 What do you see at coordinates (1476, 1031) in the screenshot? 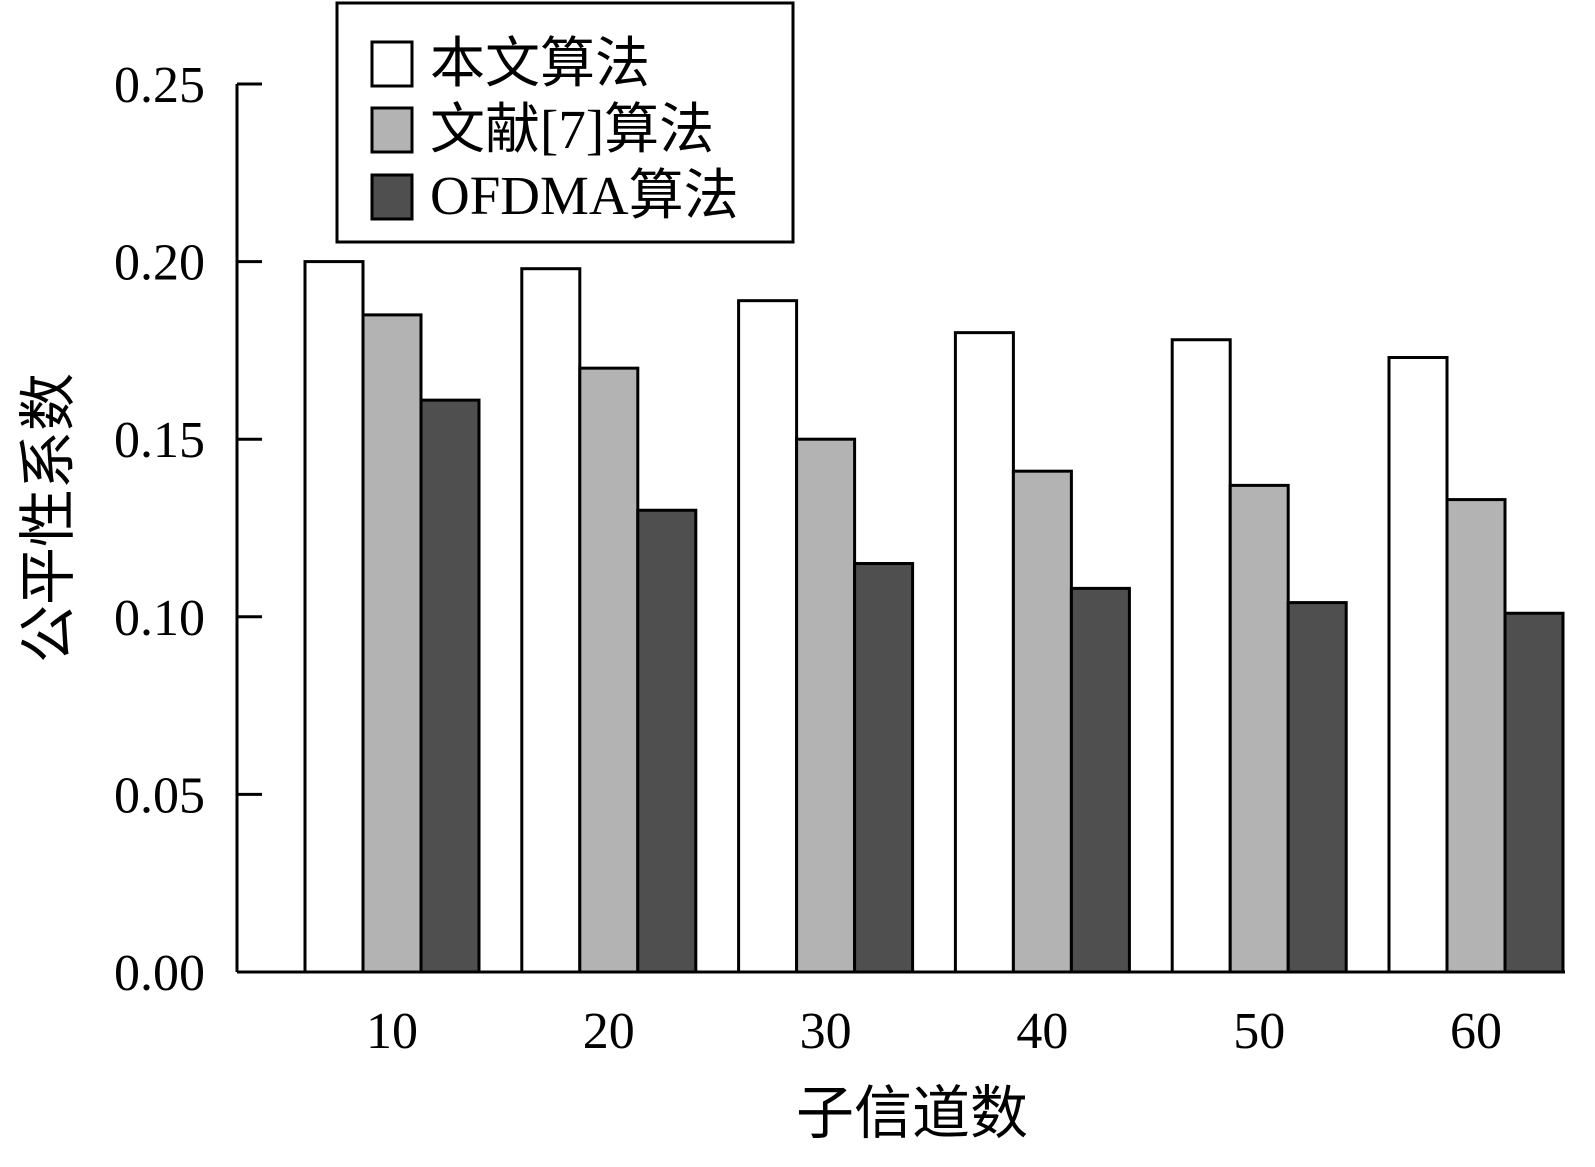
I see `x-tick-label: 60` at bounding box center [1476, 1031].